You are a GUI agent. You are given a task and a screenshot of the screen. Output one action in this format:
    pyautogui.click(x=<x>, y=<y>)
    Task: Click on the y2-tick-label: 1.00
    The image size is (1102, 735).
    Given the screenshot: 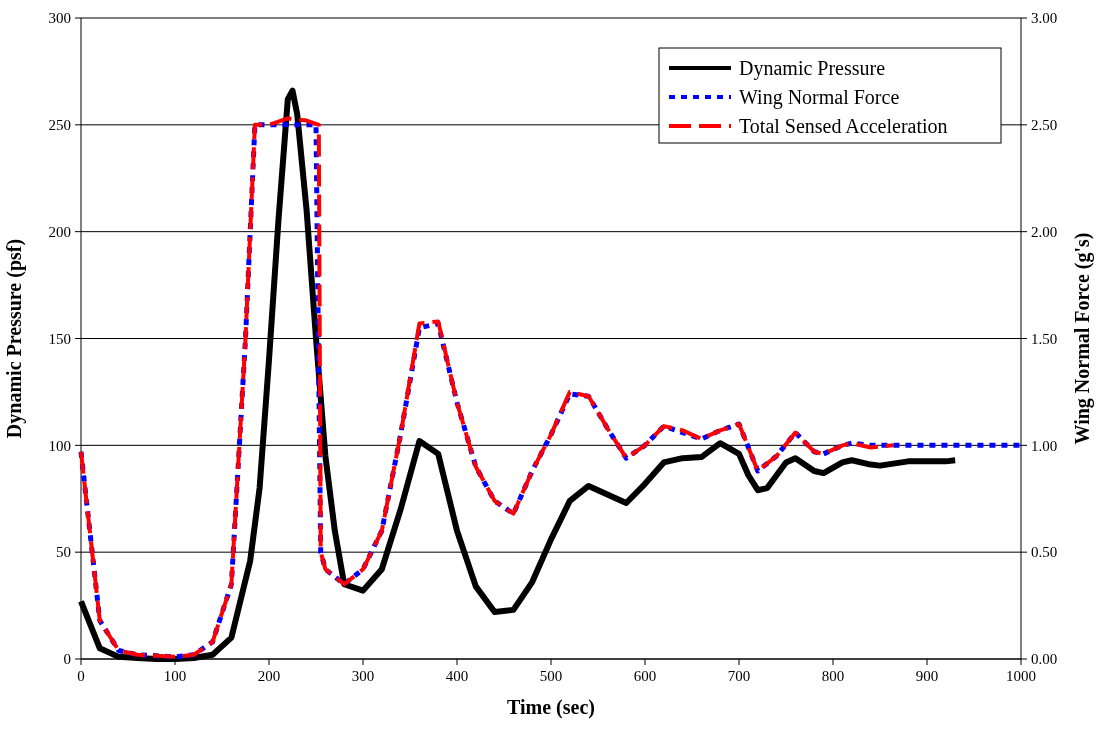 What is the action you would take?
    pyautogui.click(x=1044, y=445)
    